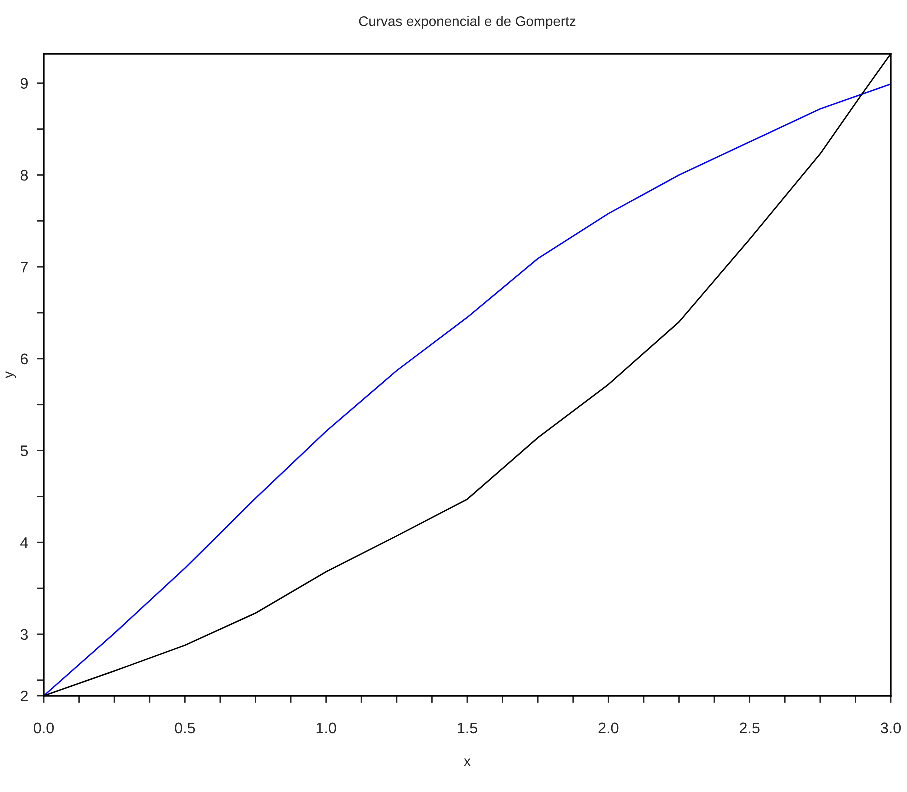  What do you see at coordinates (326, 728) in the screenshot?
I see `x-tick-label: 1.0` at bounding box center [326, 728].